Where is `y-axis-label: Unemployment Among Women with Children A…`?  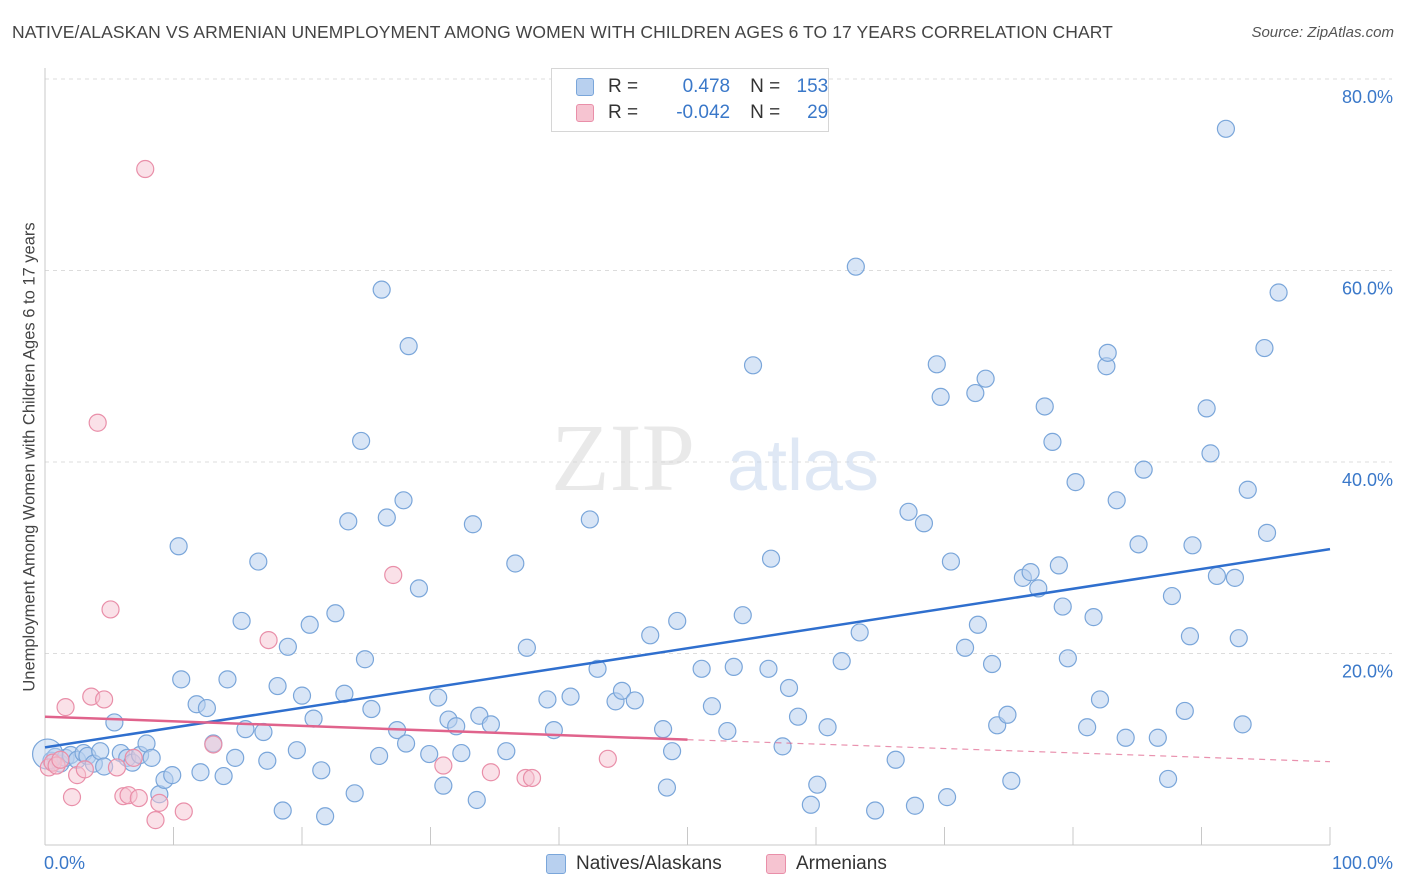 y-axis-label: Unemployment Among Women with Children A… is located at coordinates (29, 457).